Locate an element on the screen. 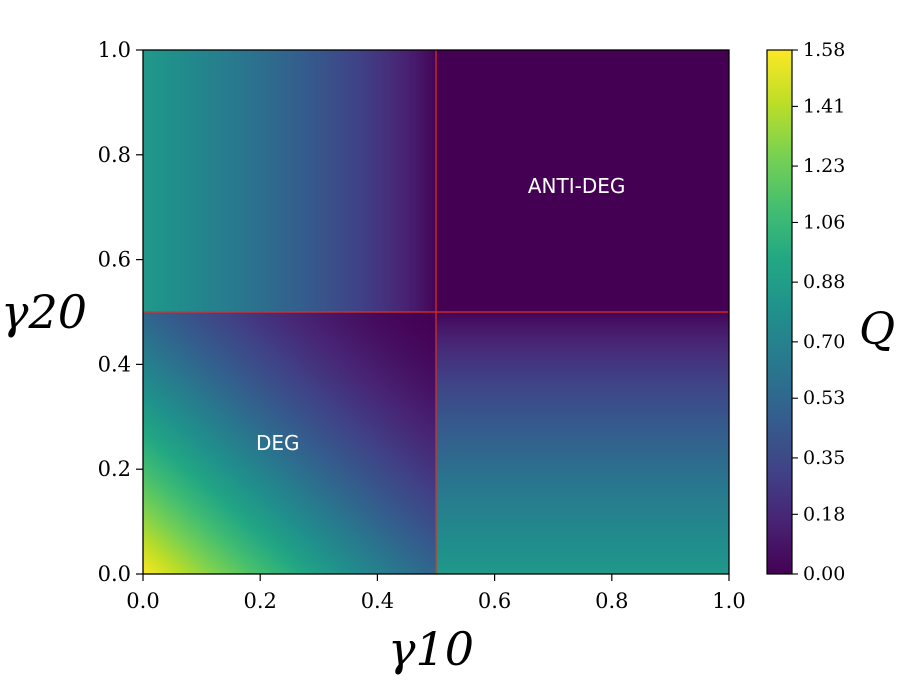 The image size is (913, 682). y-axis-ticks: 0.0 0.2 0.4 0.6 0.8 1.0 is located at coordinates (120, 312).